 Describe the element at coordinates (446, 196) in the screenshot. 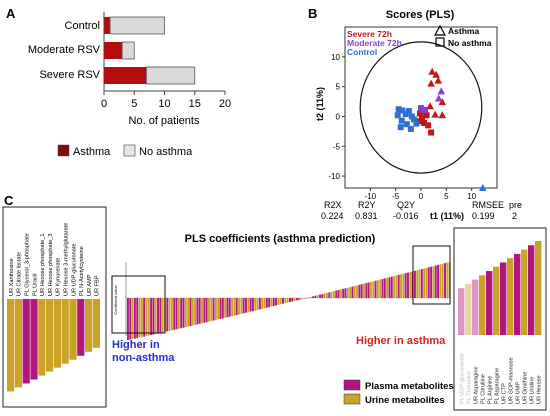

I see `x-tick-label: 5` at that location.